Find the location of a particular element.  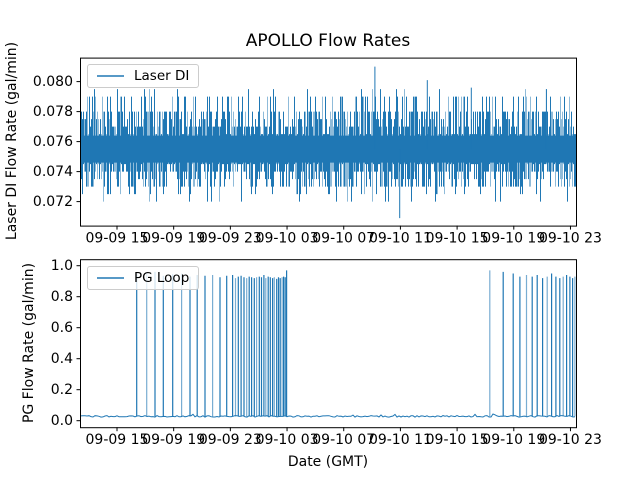

x-axis-label: Date (GMT) is located at coordinates (328, 462).